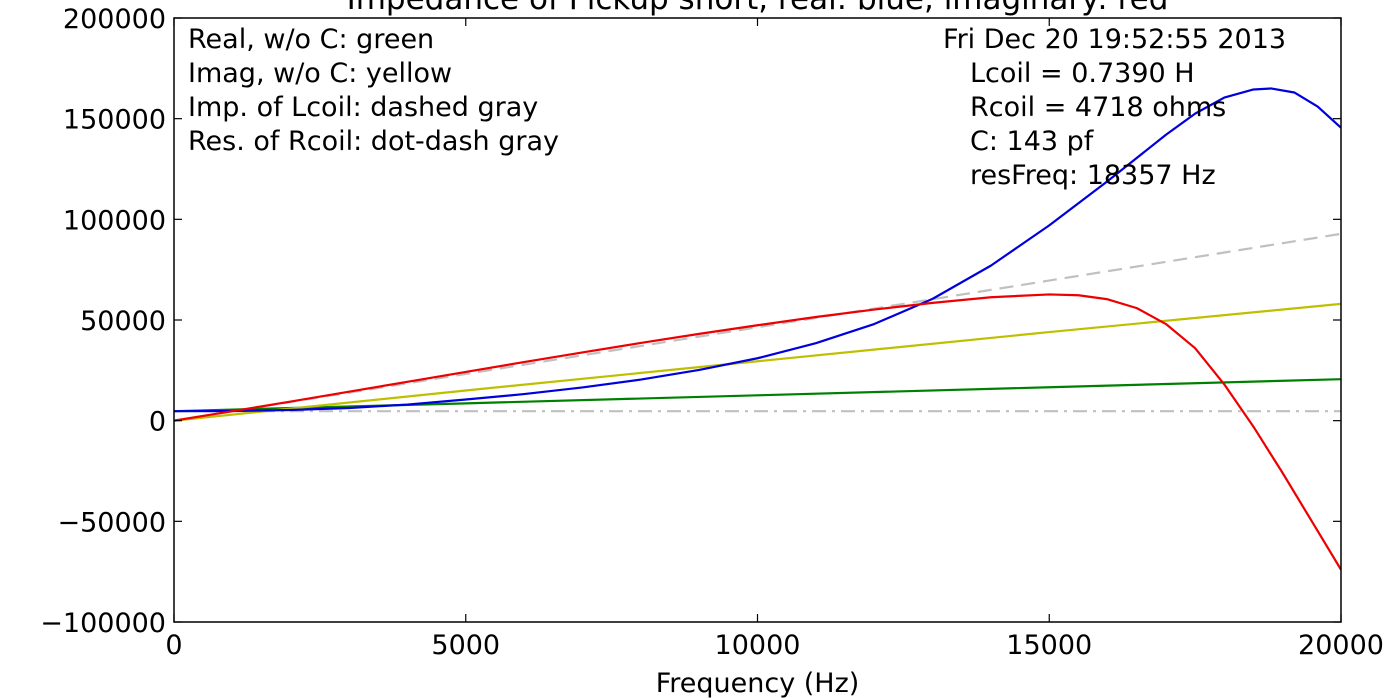 This screenshot has height=698, width=1400. I want to click on x-axis-label: Frequency (Hz), so click(758, 683).